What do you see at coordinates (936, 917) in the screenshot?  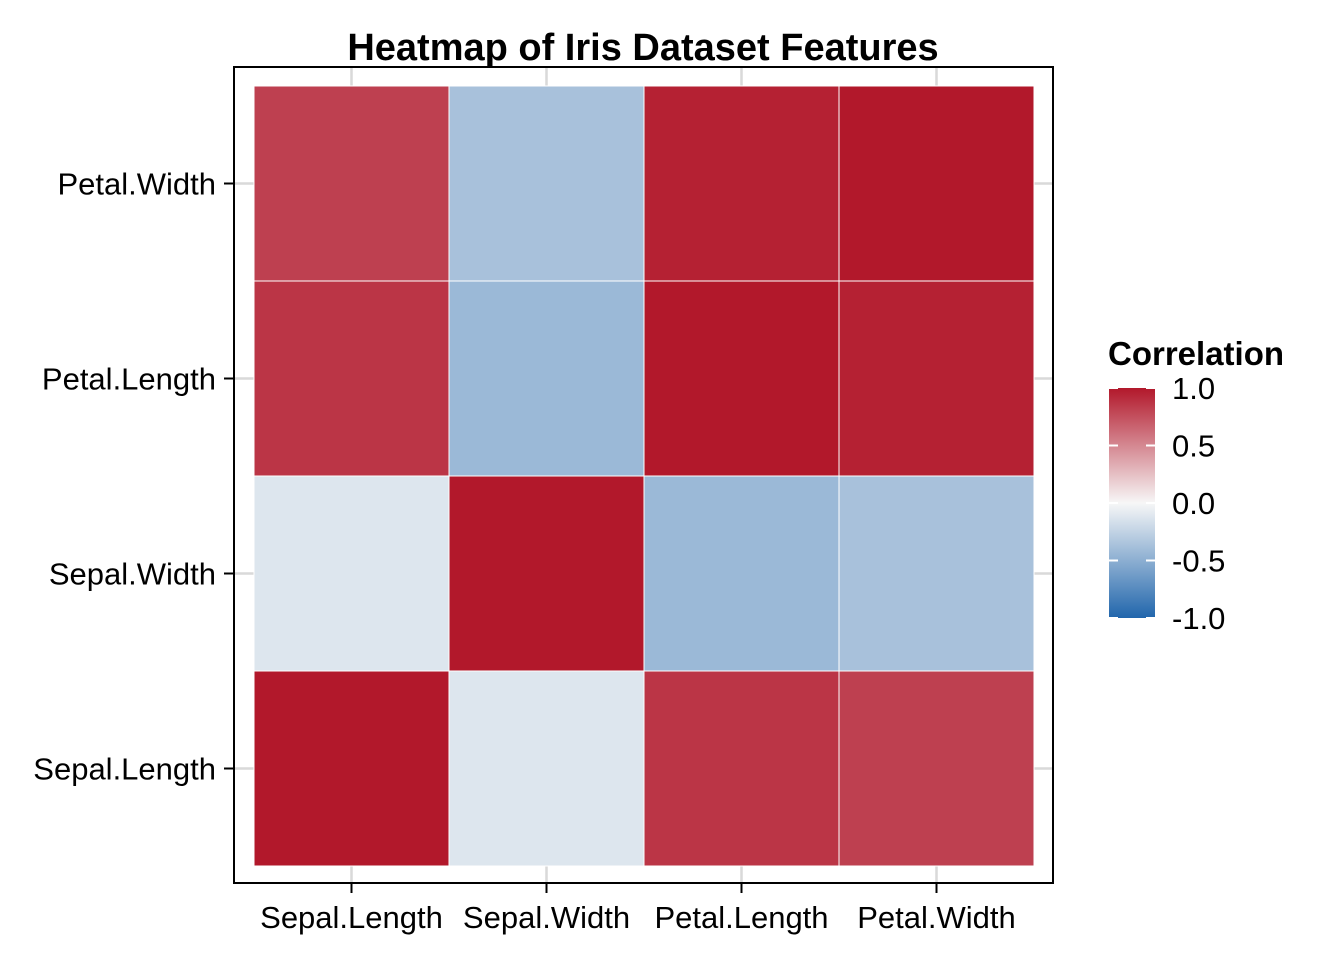 I see `x-tick-label: Petal.Width` at bounding box center [936, 917].